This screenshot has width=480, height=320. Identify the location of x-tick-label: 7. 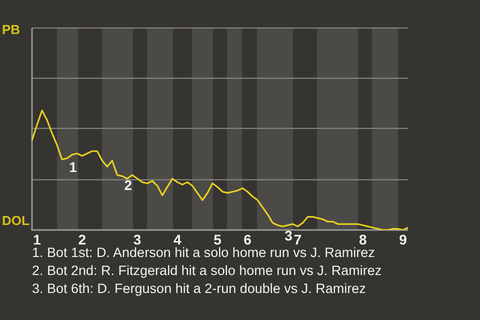
(298, 239).